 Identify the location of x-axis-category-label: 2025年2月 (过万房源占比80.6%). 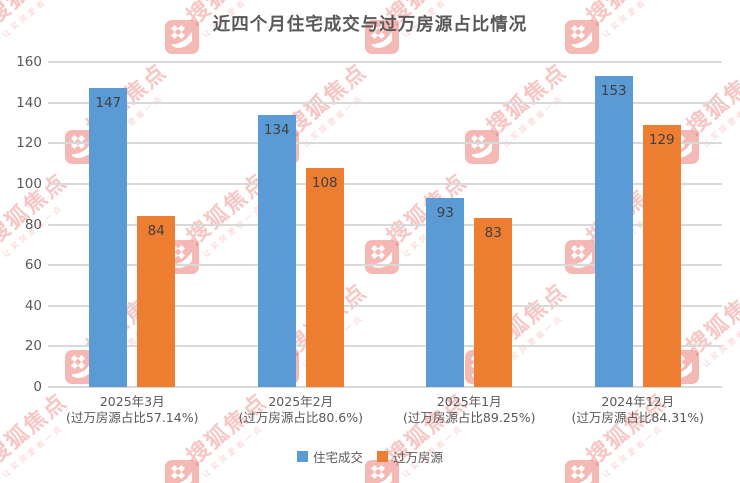
(301, 410).